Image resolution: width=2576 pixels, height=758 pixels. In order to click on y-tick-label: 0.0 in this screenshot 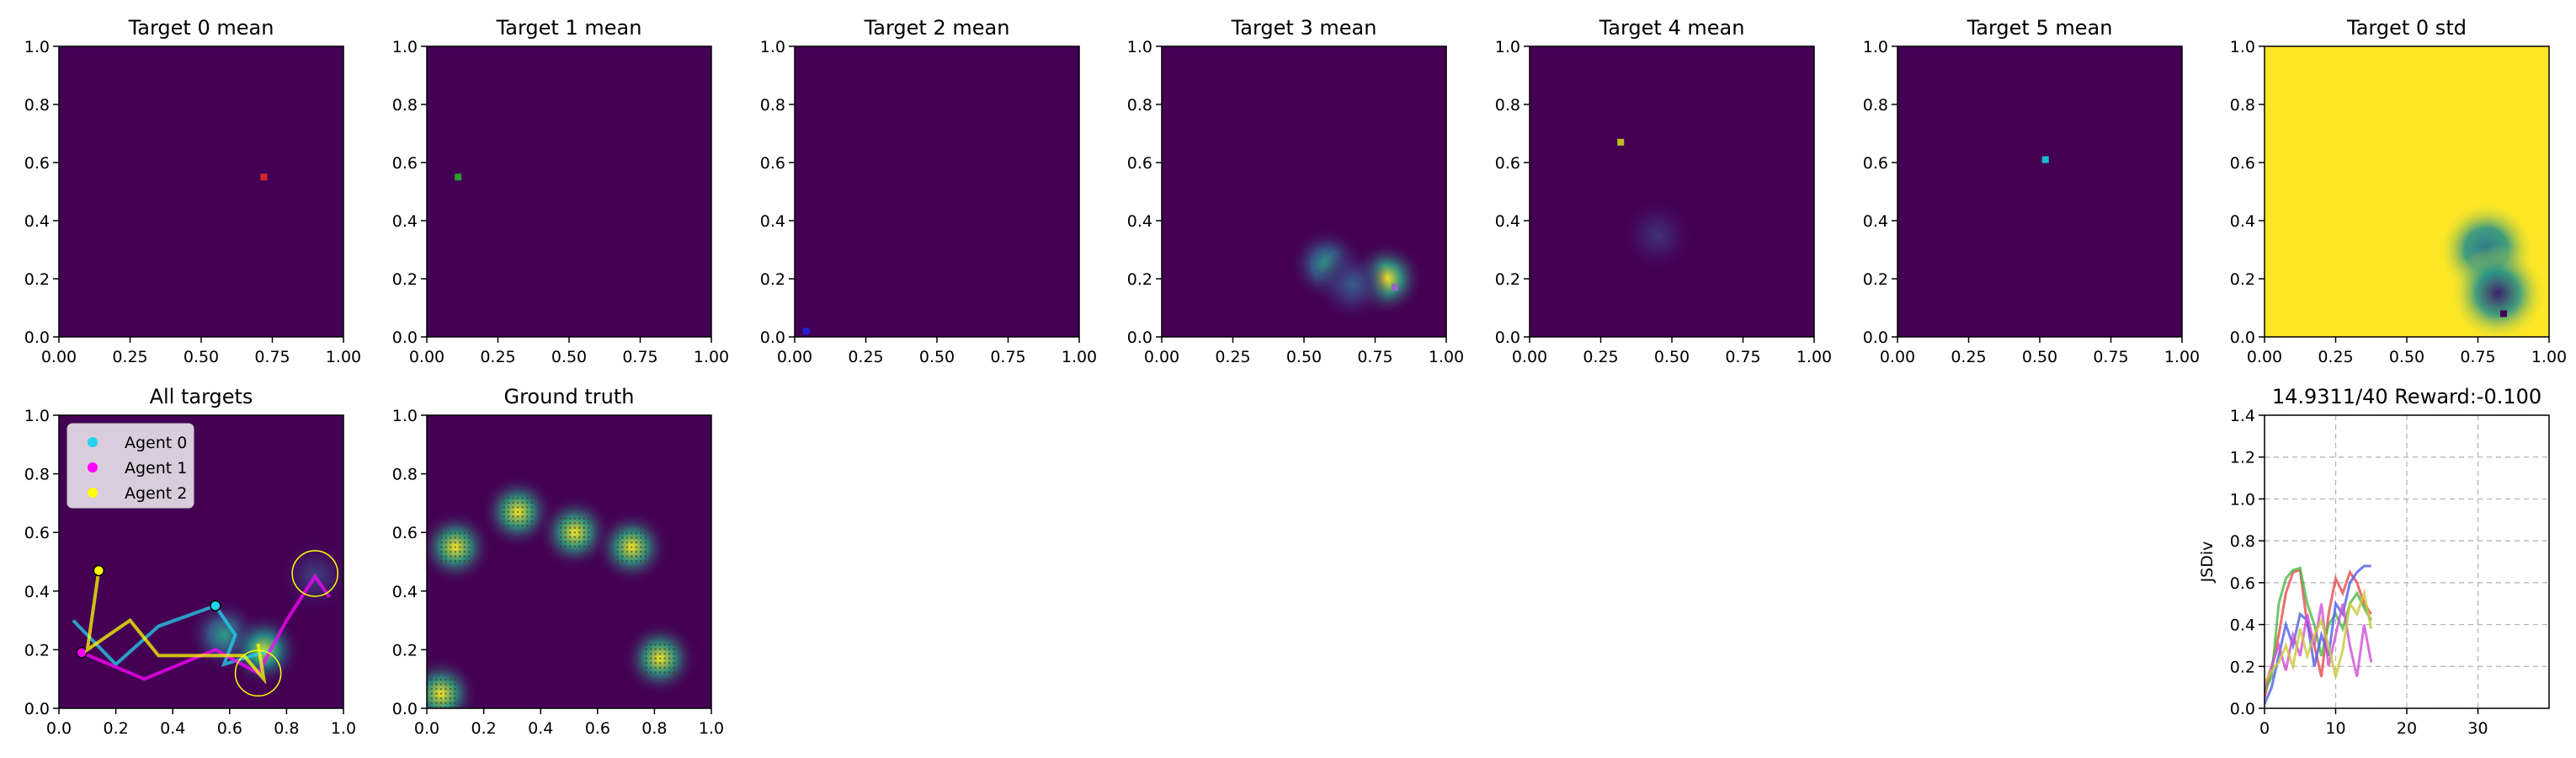, I will do `click(37, 709)`.